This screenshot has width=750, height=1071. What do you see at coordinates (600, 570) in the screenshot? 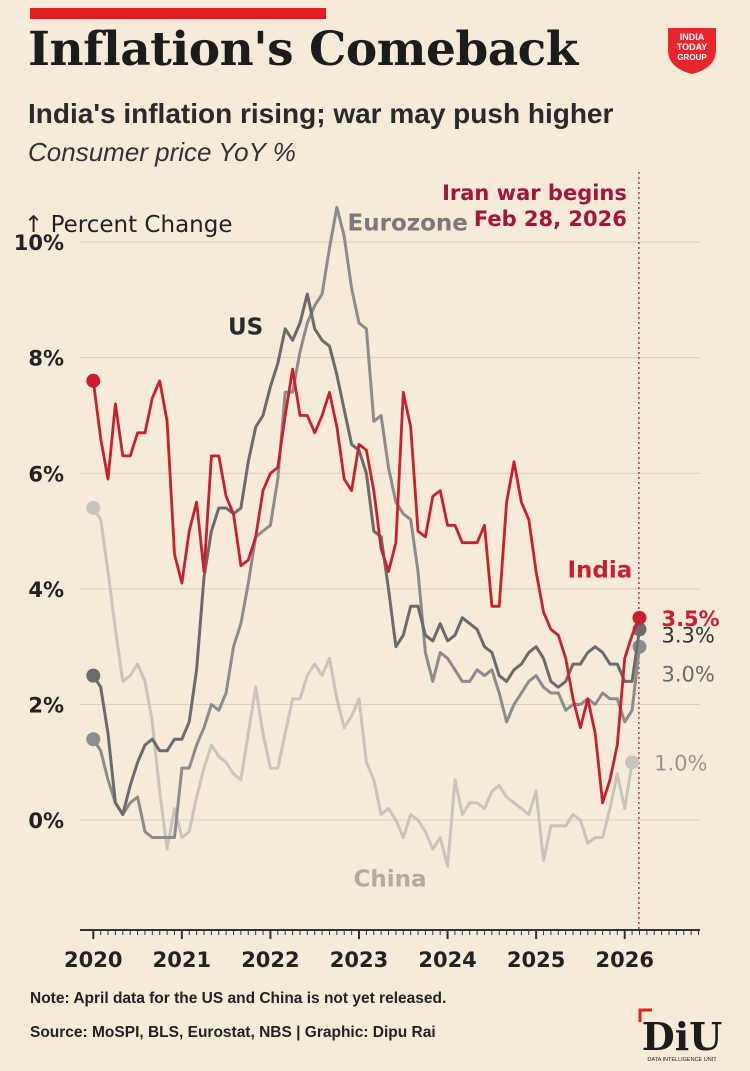
I see `india-series-label: India` at bounding box center [600, 570].